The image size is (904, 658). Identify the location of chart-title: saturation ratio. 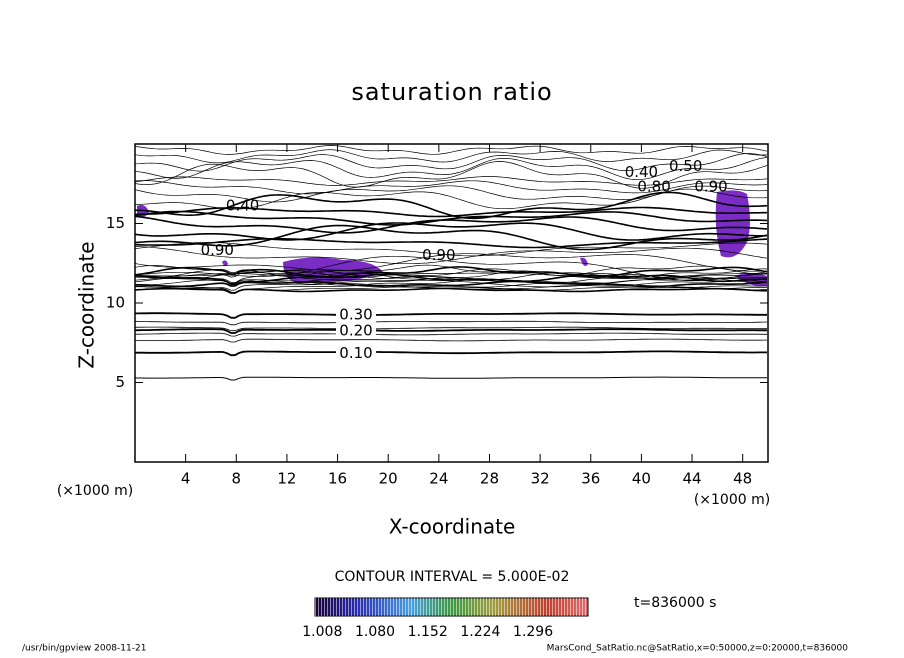
(451, 92).